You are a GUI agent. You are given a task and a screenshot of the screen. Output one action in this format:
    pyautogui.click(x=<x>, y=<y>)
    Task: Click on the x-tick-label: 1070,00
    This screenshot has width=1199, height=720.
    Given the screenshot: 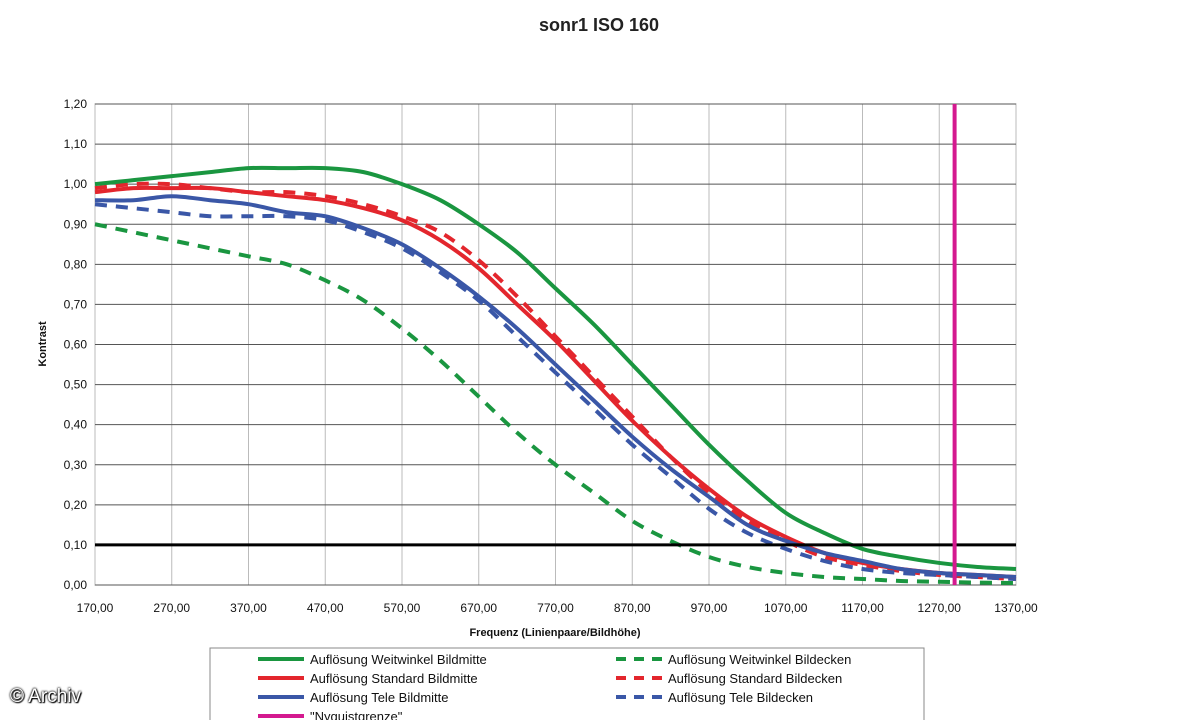 What is the action you would take?
    pyautogui.click(x=786, y=608)
    